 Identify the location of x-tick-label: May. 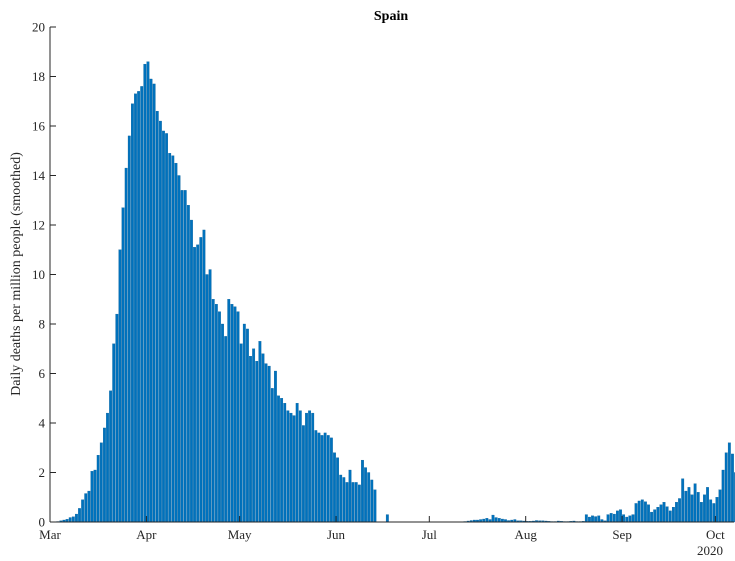
(240, 534).